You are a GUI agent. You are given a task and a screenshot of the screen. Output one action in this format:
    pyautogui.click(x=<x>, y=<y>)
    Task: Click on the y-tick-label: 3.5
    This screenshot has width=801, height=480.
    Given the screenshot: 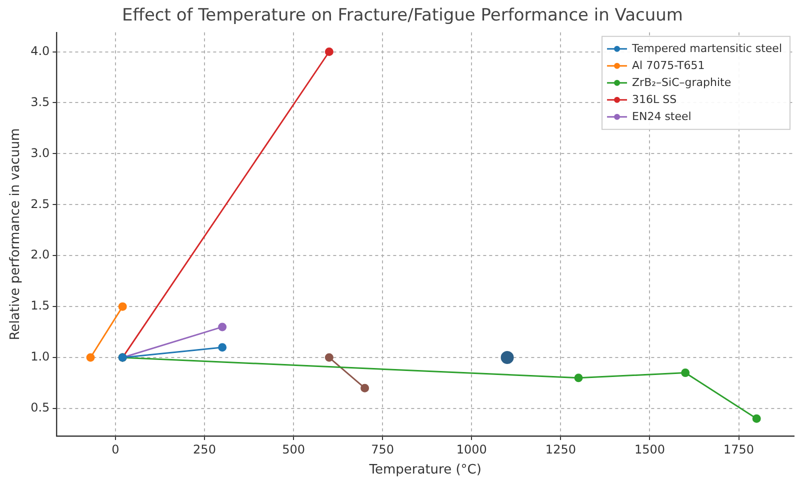 What is the action you would take?
    pyautogui.click(x=40, y=101)
    